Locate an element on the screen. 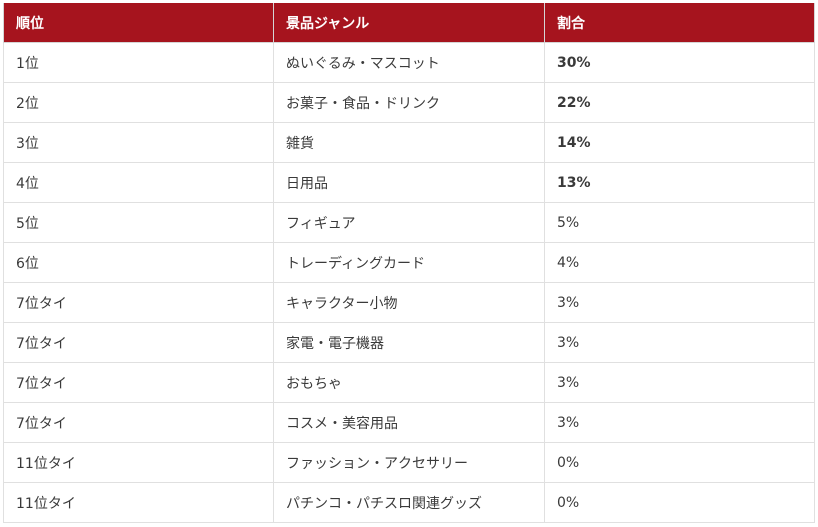  genre-cell: フィギュア is located at coordinates (409, 222).